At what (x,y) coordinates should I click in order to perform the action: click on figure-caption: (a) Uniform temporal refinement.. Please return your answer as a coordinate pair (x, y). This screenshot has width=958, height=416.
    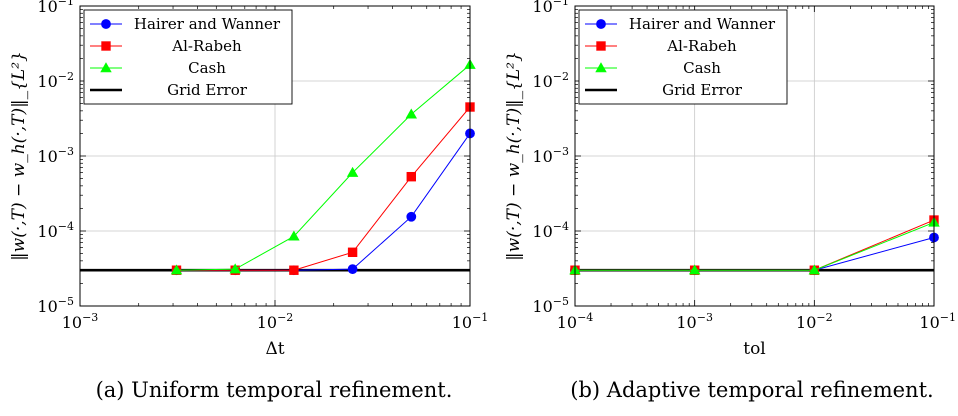
    Looking at the image, I should click on (274, 390).